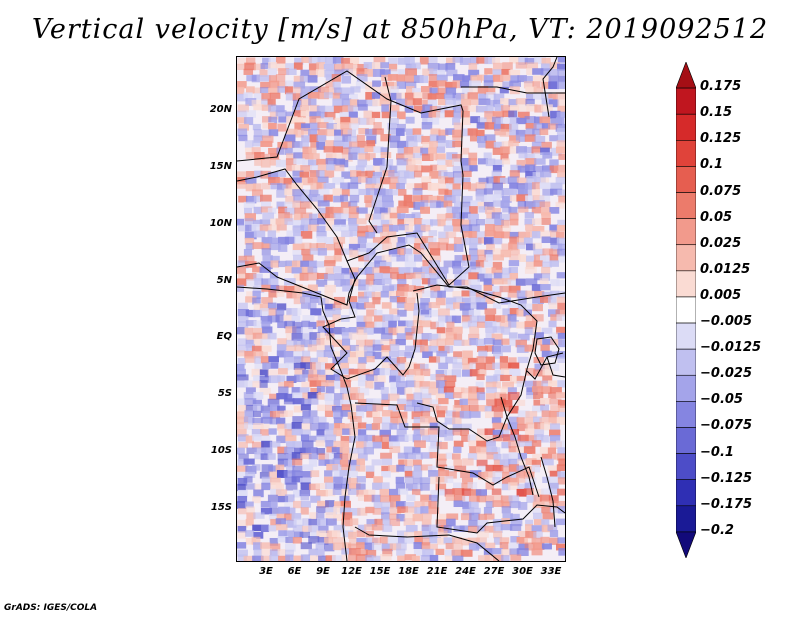  Describe the element at coordinates (517, 446) in the screenshot. I see `lake-tanganyika` at that location.